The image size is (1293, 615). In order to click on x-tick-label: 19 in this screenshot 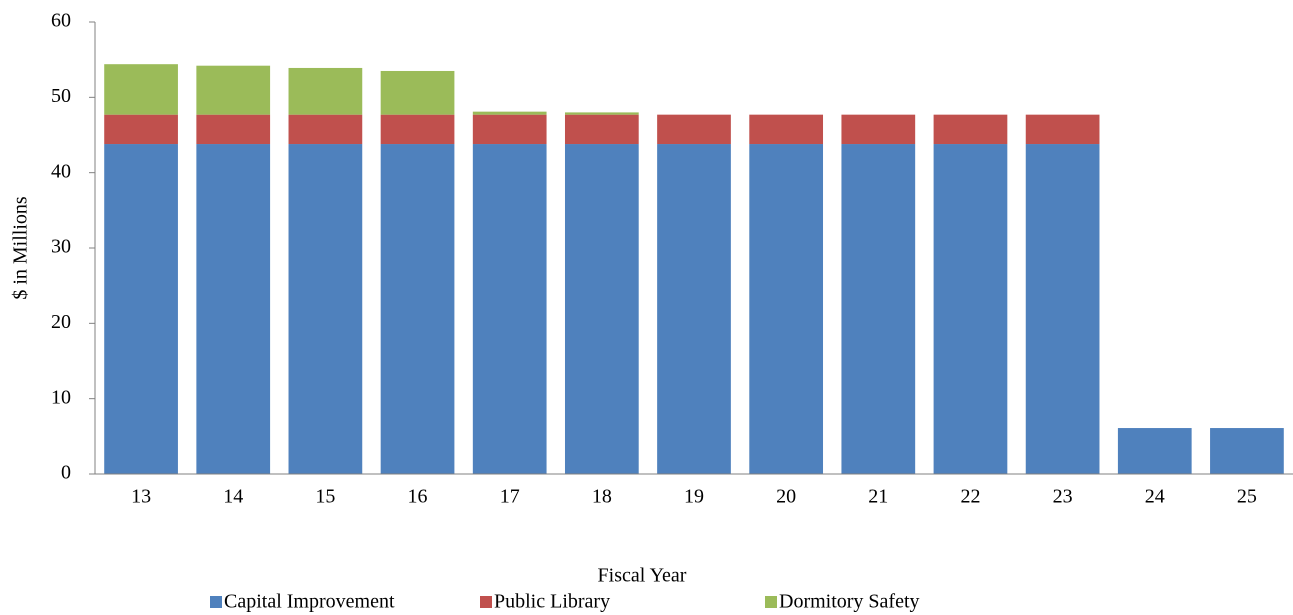, I will do `click(694, 497)`.